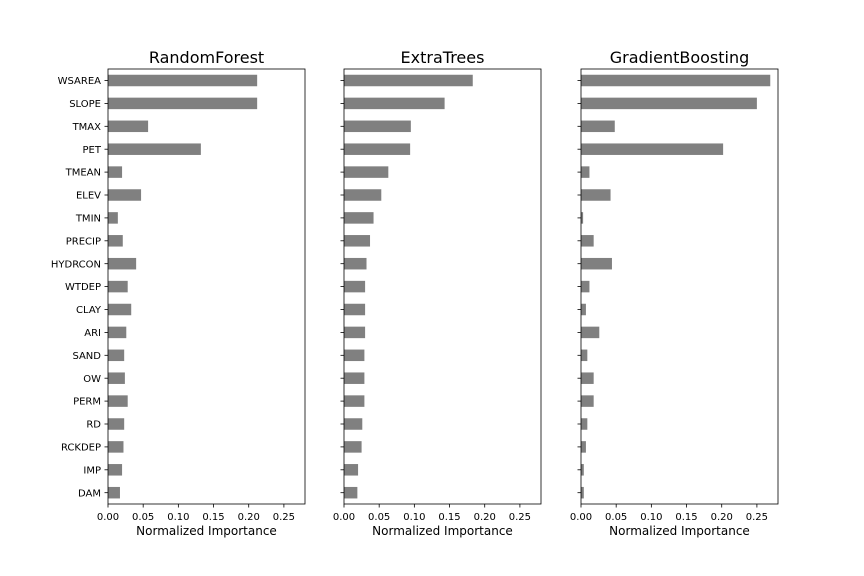  Describe the element at coordinates (680, 57) in the screenshot. I see `chart-title: GradientBoosting` at that location.